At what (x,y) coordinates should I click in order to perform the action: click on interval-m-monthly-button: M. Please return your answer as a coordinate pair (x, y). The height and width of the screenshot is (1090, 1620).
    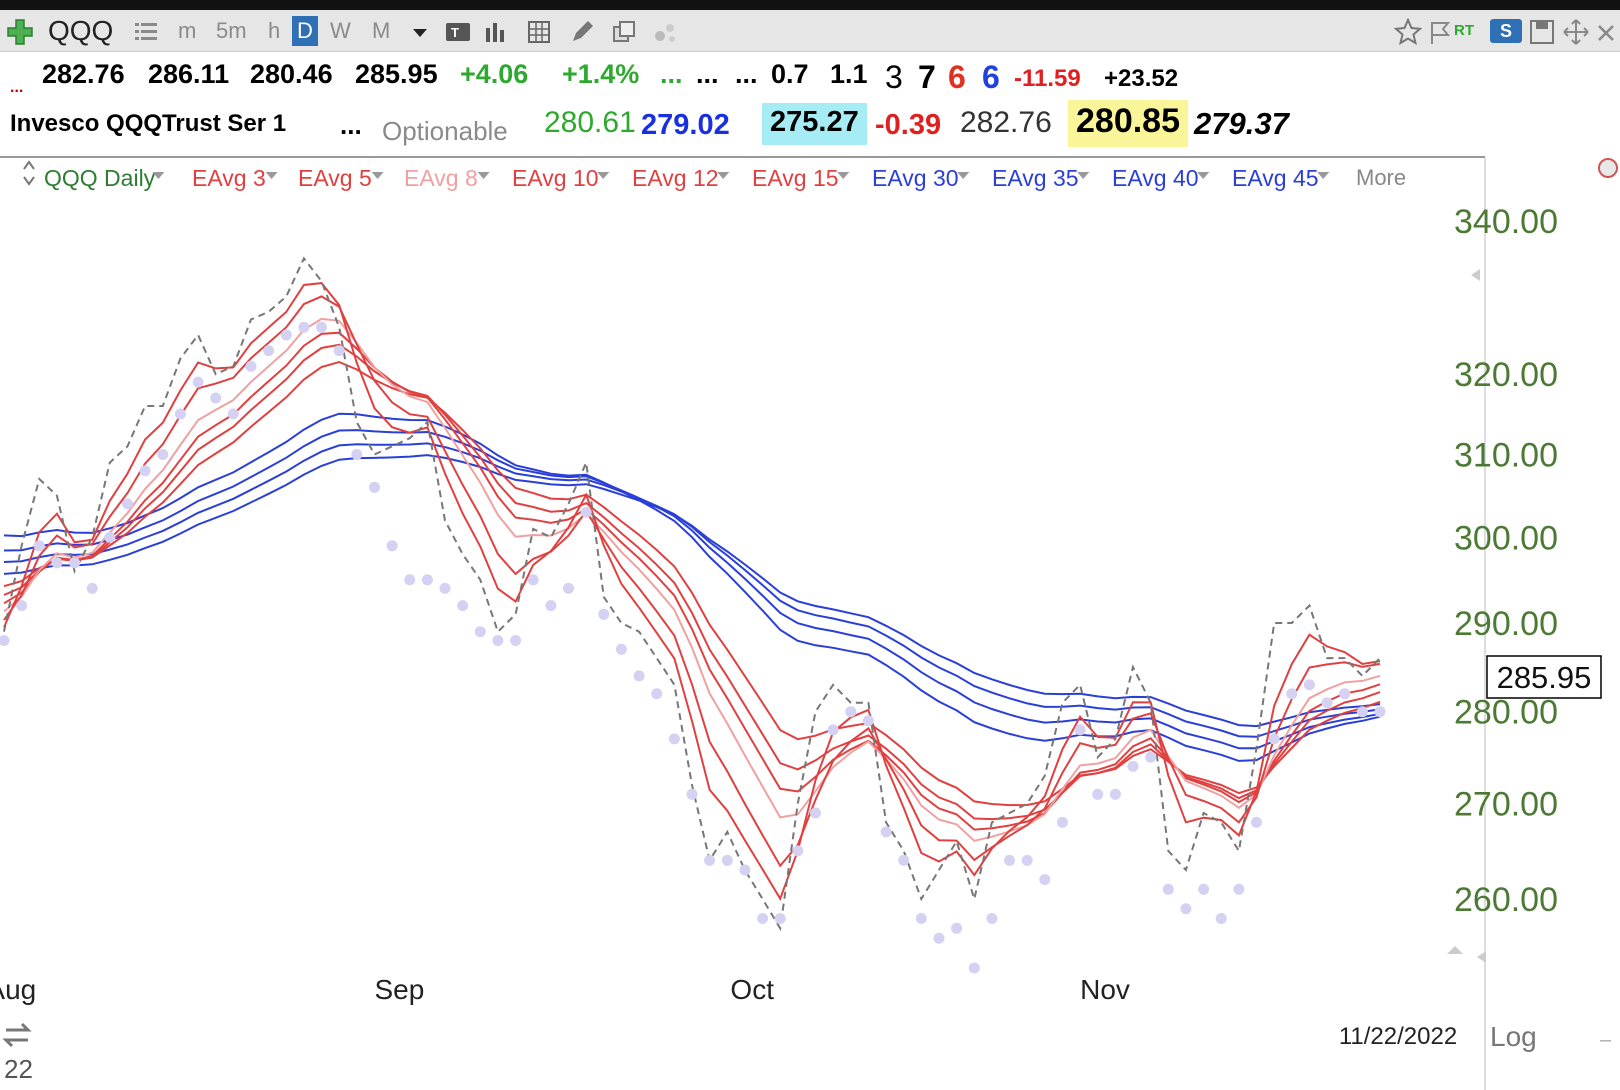
    Looking at the image, I should click on (381, 30).